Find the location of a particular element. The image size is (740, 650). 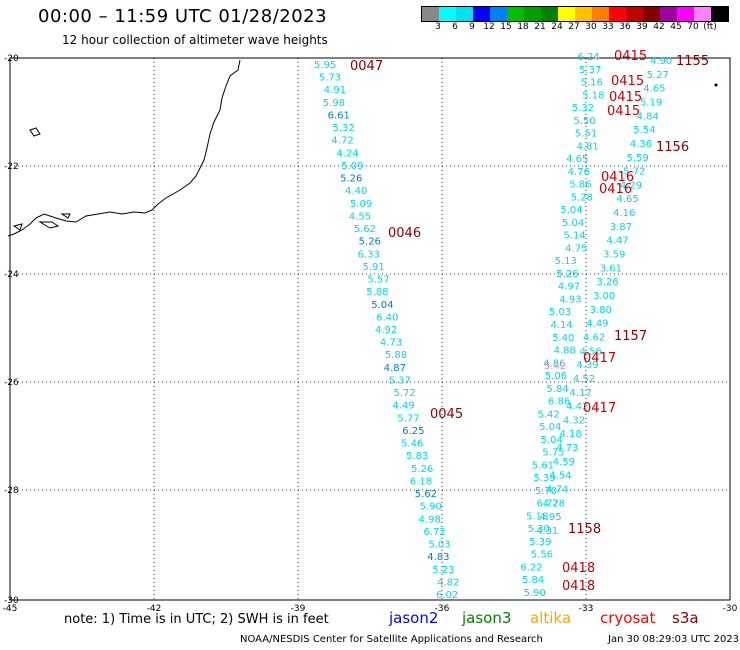

swh-value-track-c: 4.47 is located at coordinates (617, 241).